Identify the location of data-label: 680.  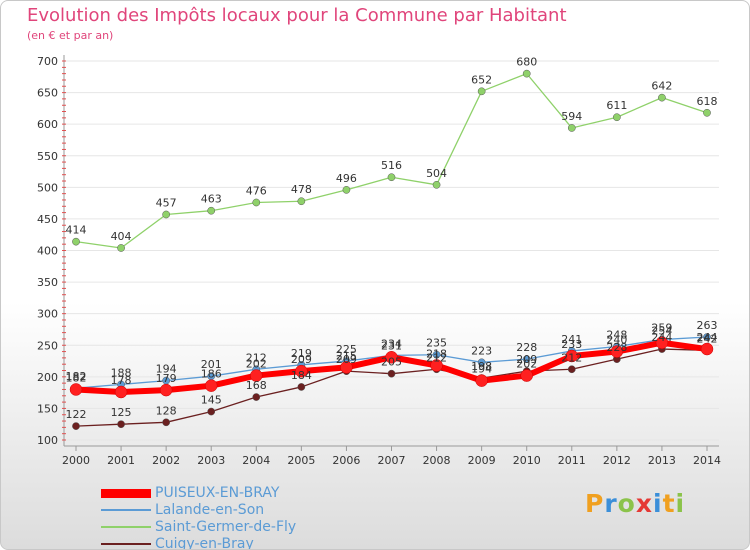
(526, 62).